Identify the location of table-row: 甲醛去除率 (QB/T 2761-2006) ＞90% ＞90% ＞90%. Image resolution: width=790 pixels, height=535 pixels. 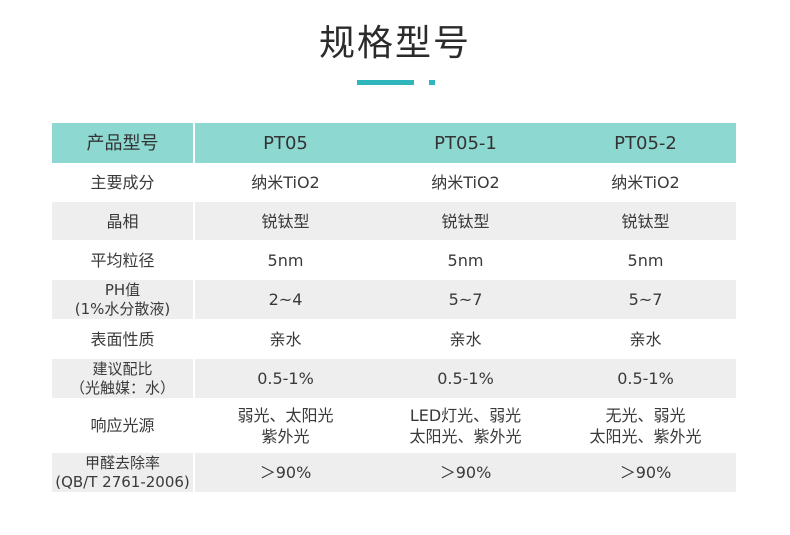
(394, 473).